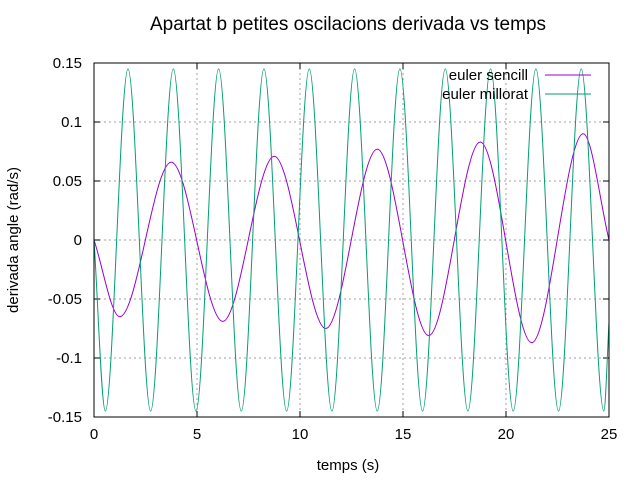  What do you see at coordinates (65, 299) in the screenshot?
I see `y-tick-label: -0.05` at bounding box center [65, 299].